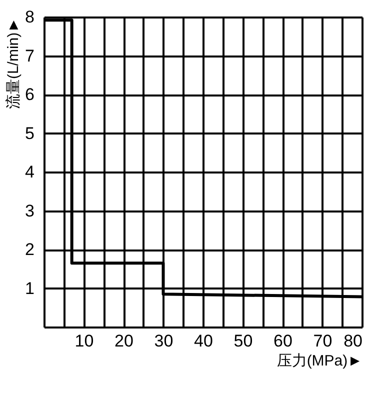 This screenshot has height=401, width=380. Describe the element at coordinates (29, 17) in the screenshot. I see `y-tick-label: 8` at that location.